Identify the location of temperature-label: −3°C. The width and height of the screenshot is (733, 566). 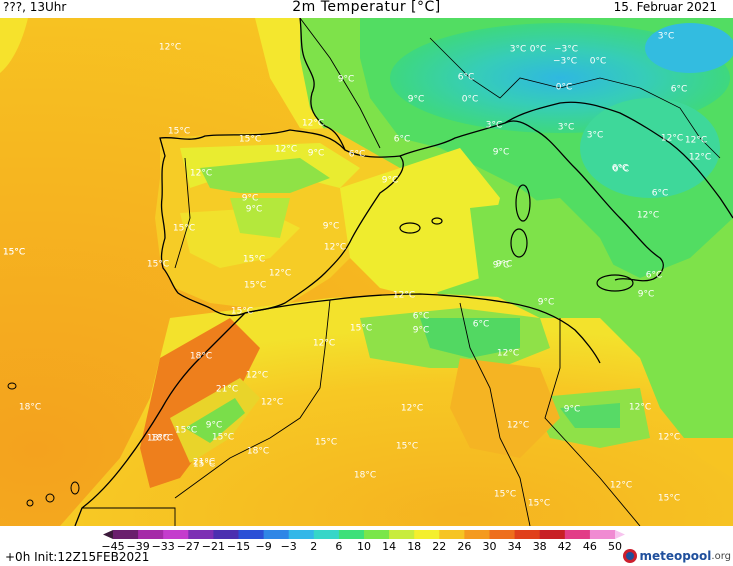
(565, 61).